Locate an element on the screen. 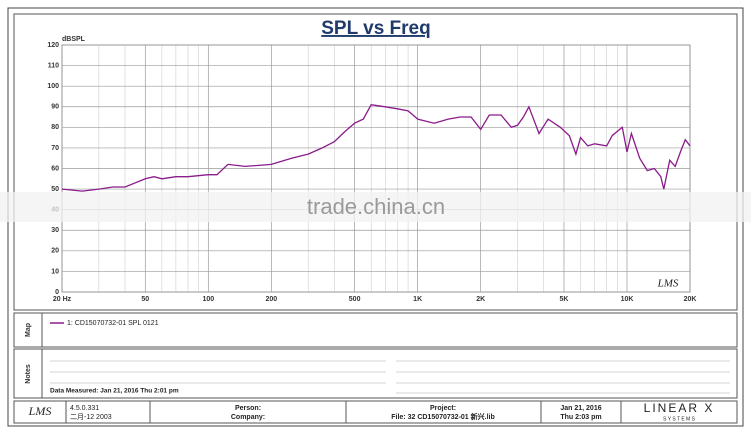  x-tick-label: 1K is located at coordinates (417, 299).